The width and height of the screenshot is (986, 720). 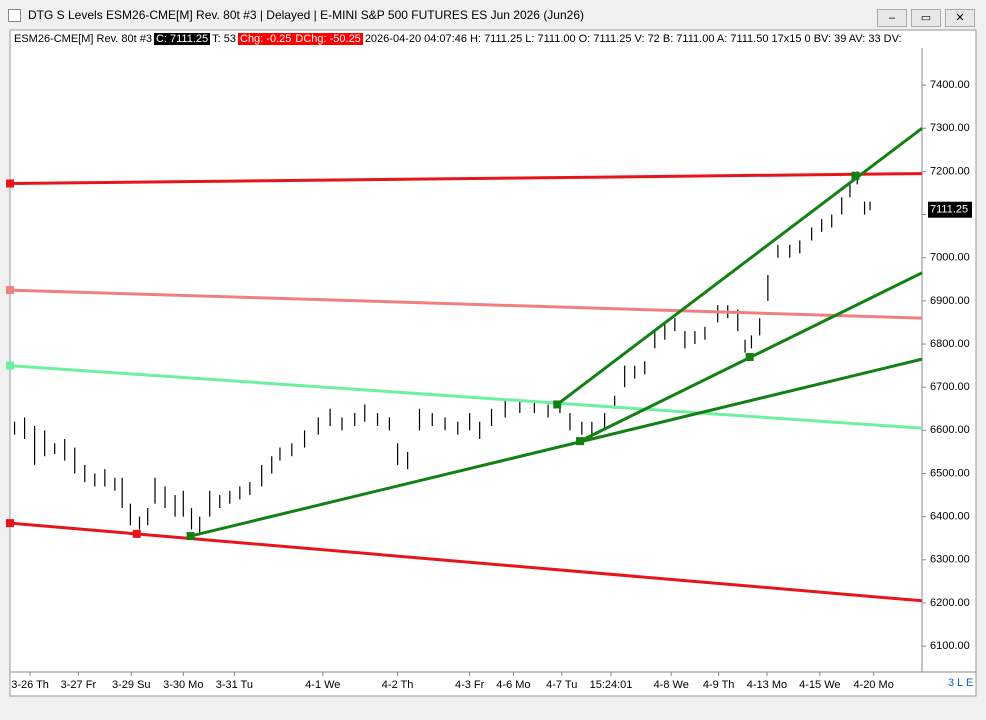 What do you see at coordinates (182, 39) in the screenshot?
I see `close: C: 7111.25` at bounding box center [182, 39].